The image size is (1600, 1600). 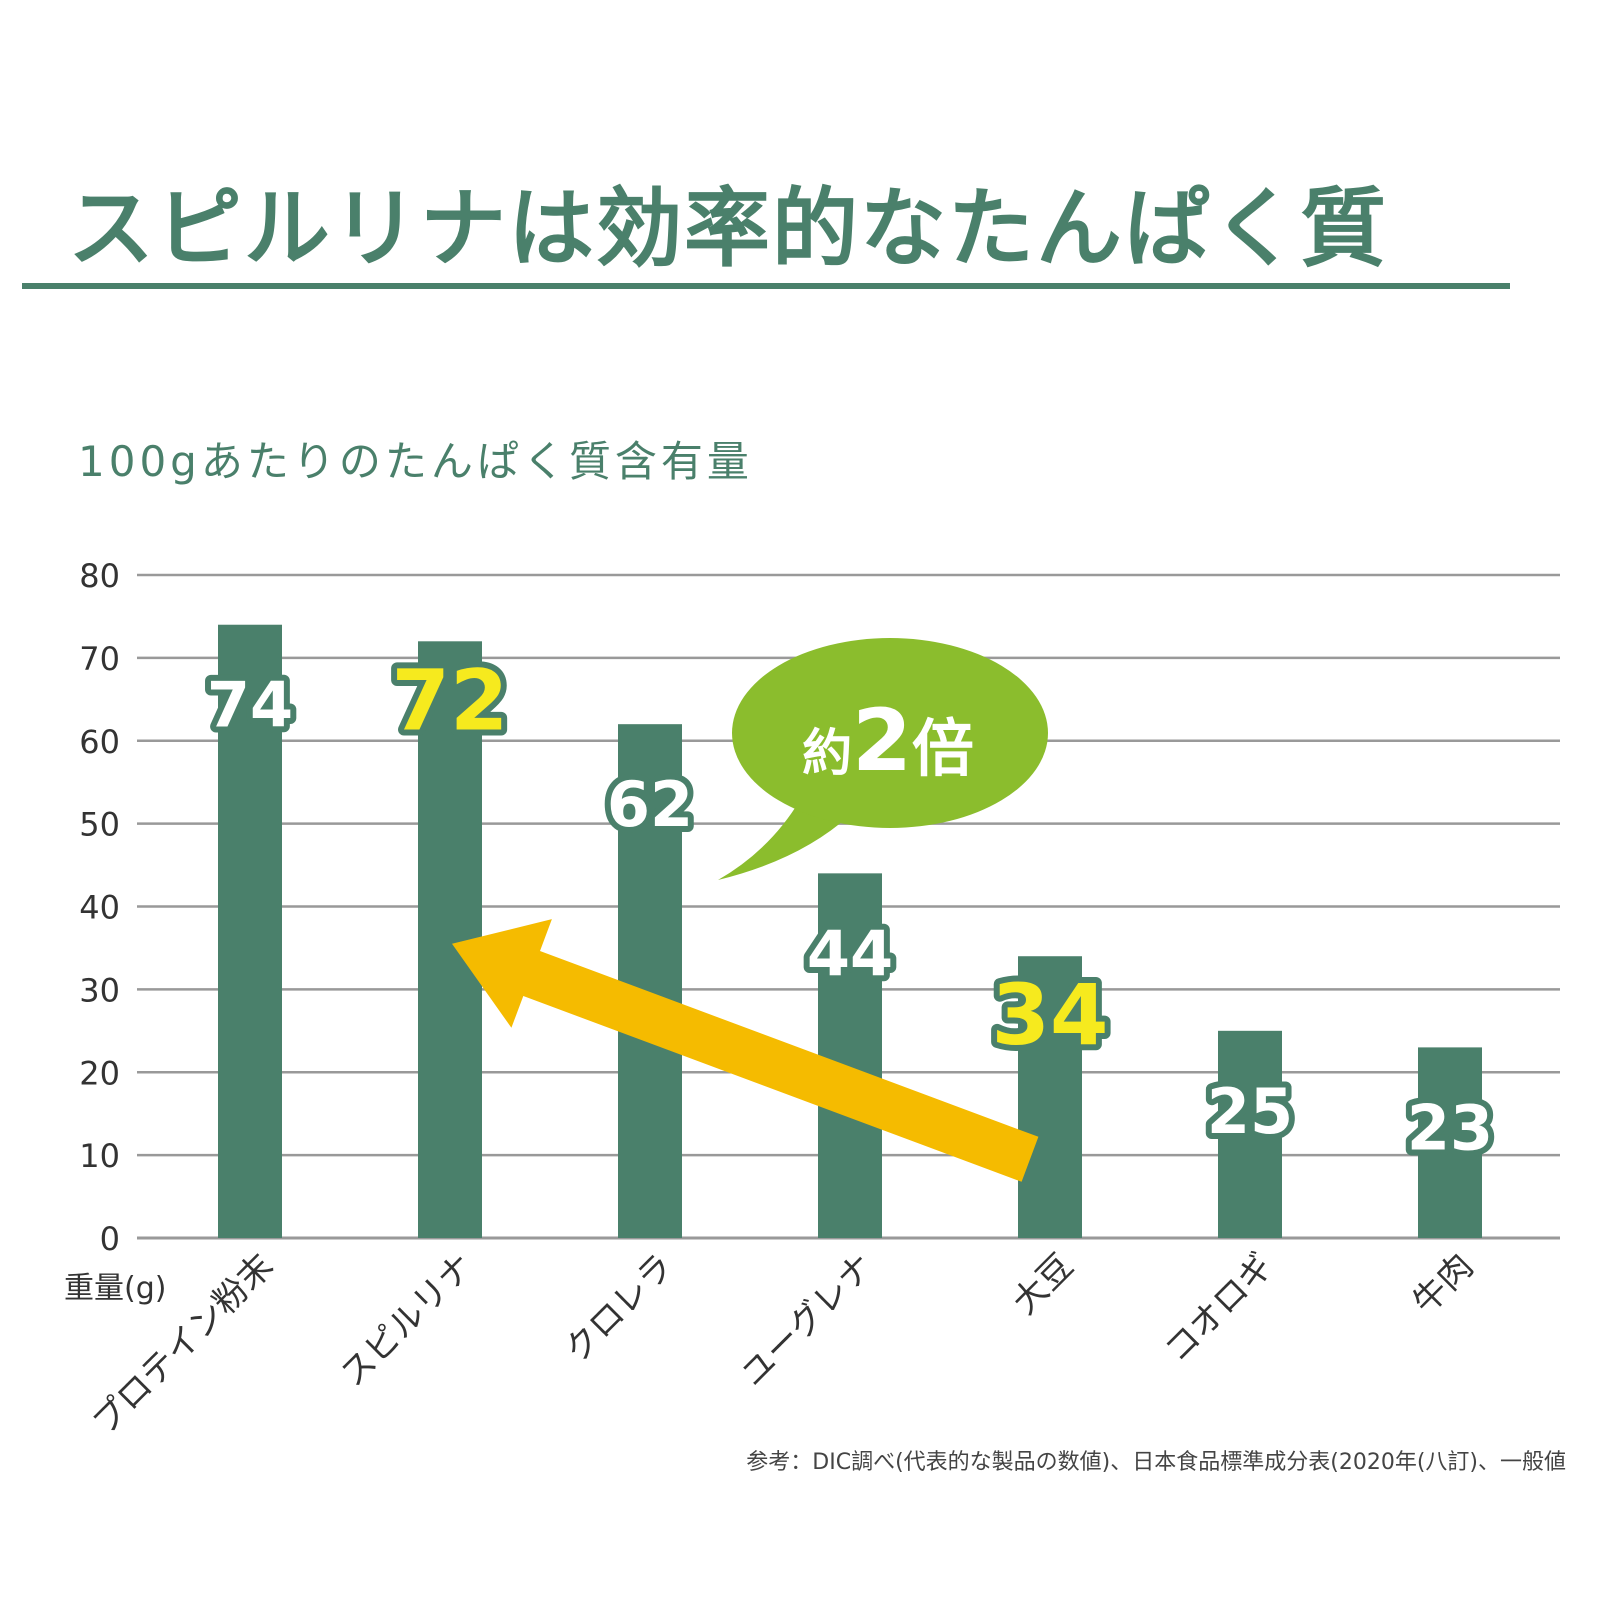 I want to click on callout-ellipse, so click(x=890, y=733).